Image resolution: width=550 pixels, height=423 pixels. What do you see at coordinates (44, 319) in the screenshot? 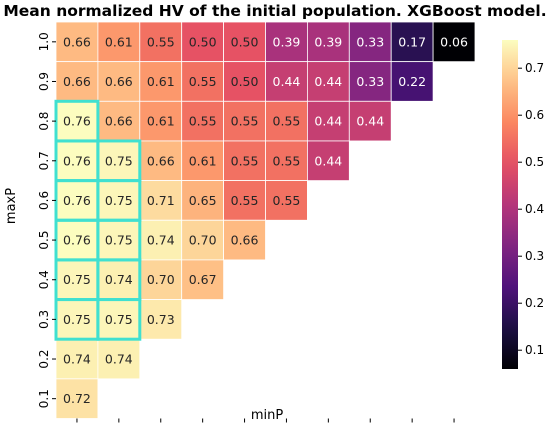
I see `y-tick-label: 0.3` at bounding box center [44, 319].